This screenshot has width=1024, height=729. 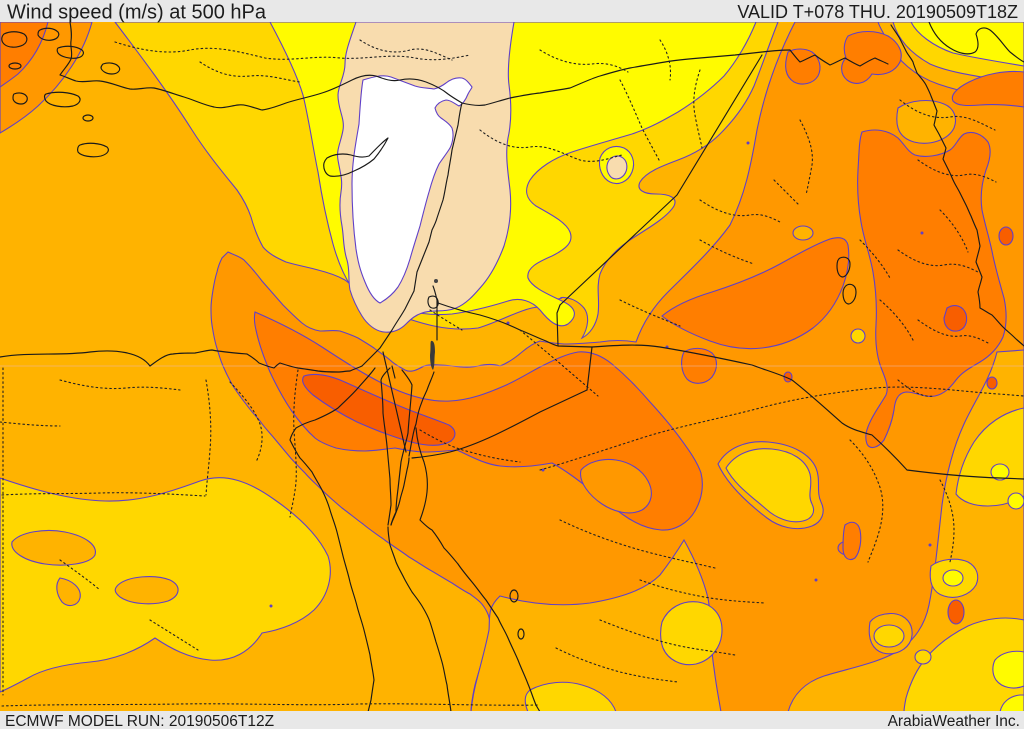 I want to click on svg-text: ECMWF MODEL RUN: 20190506T12Z, so click(x=139, y=721).